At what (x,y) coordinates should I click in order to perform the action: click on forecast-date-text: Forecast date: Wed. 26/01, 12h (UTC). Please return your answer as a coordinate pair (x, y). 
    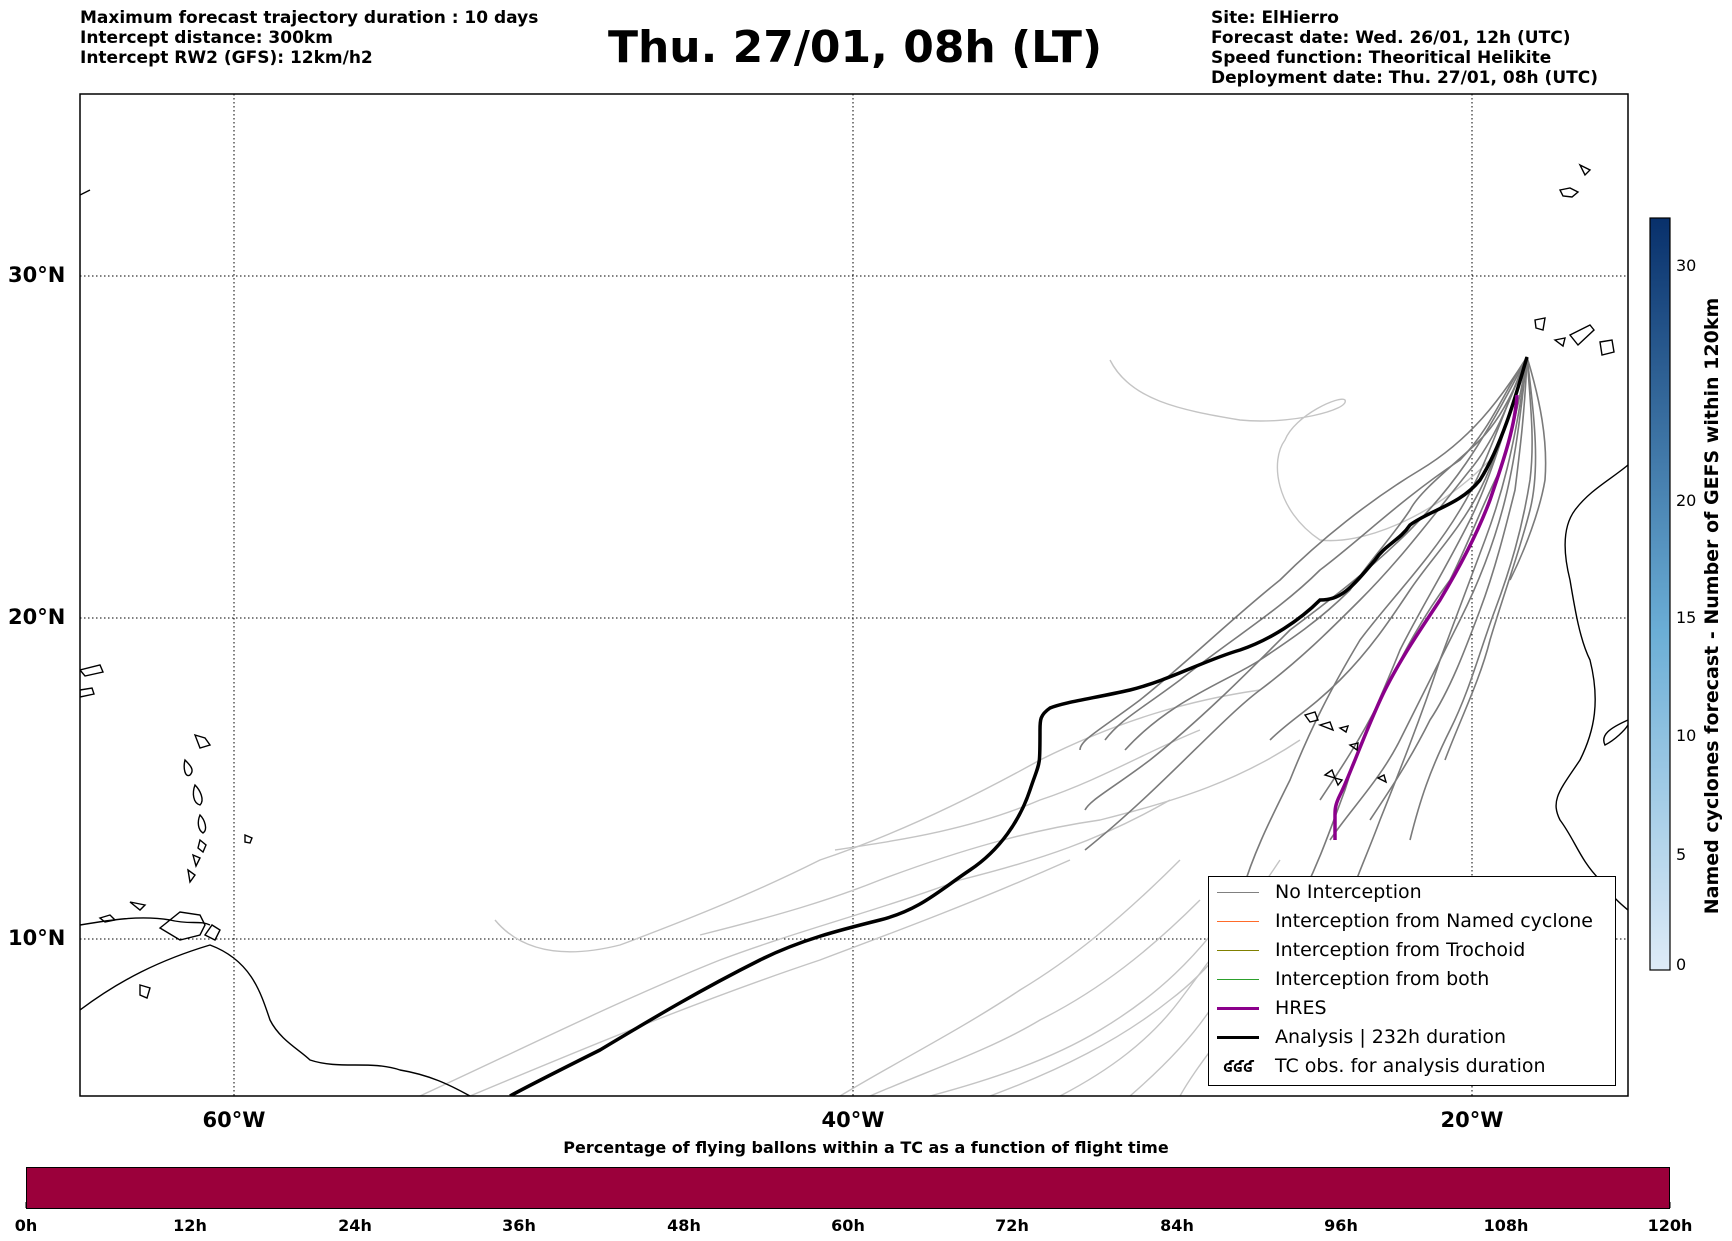
    Looking at the image, I should click on (1391, 38).